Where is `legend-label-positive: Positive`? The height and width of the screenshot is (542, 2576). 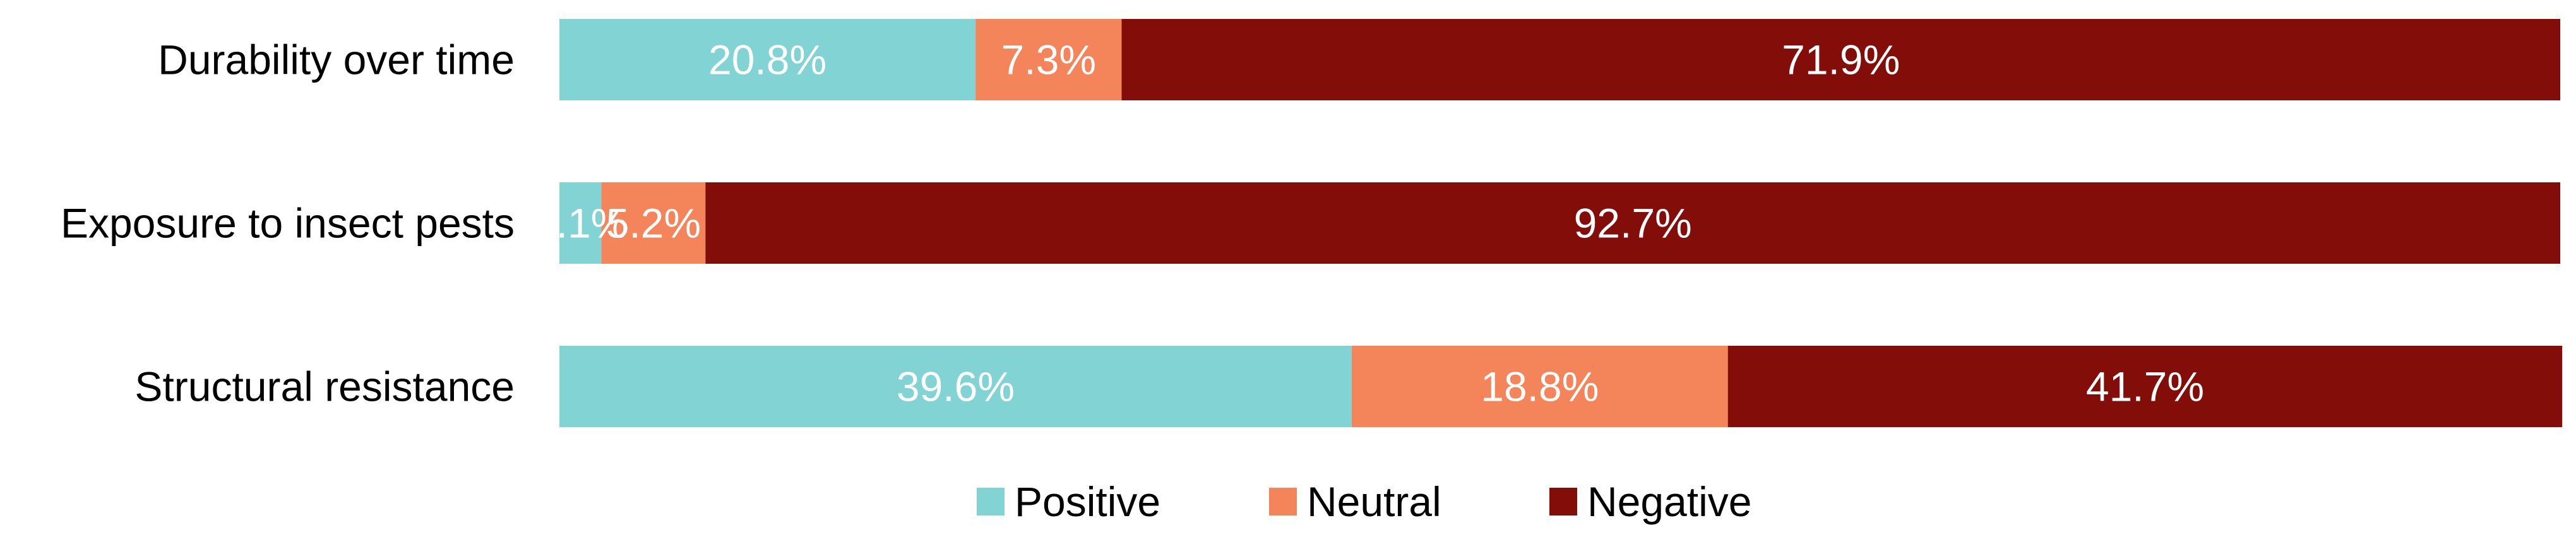
legend-label-positive: Positive is located at coordinates (1087, 501).